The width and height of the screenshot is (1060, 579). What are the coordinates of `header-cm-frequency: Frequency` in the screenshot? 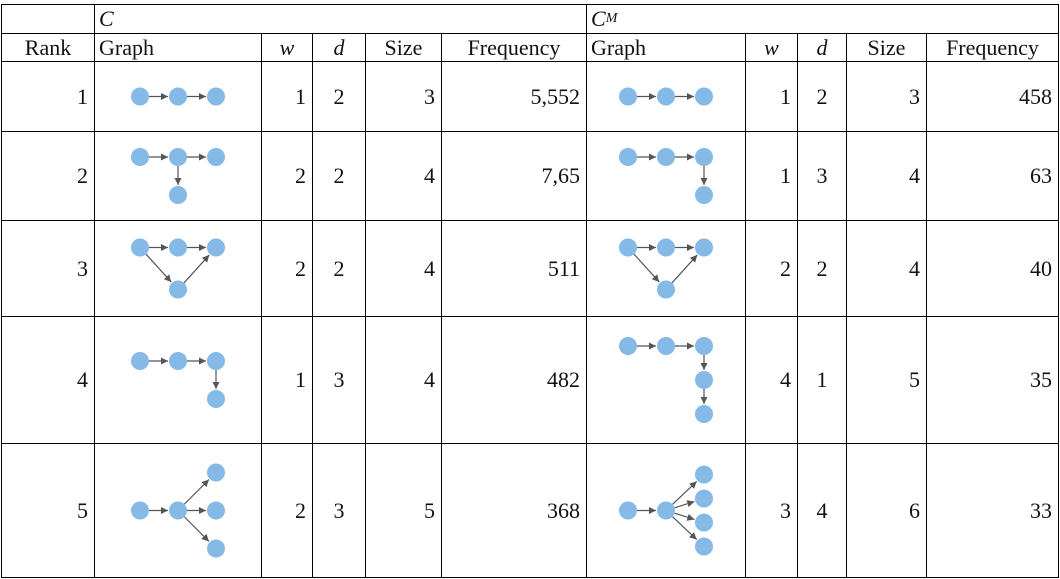 It's located at (992, 47).